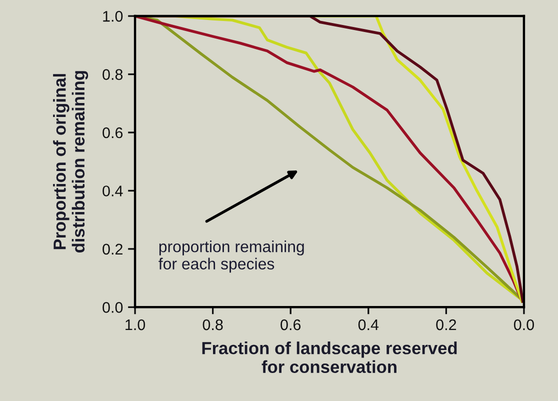  What do you see at coordinates (112, 307) in the screenshot?
I see `y-tick-label: 0.0` at bounding box center [112, 307].